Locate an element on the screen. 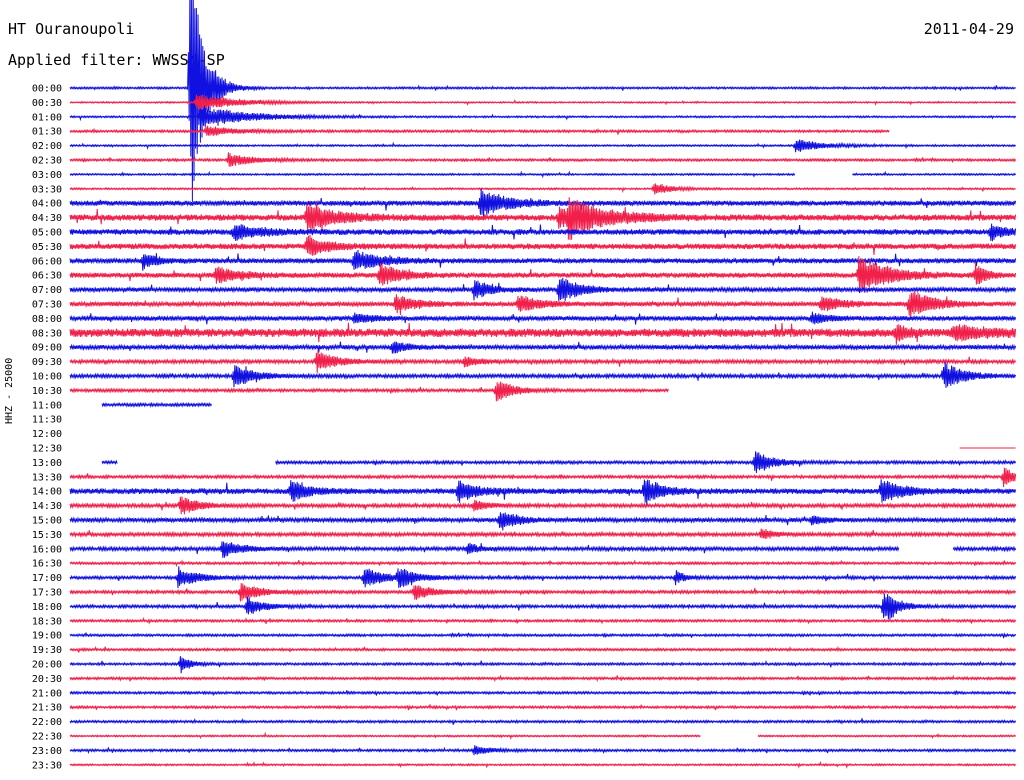 This screenshot has height=780, width=1024. row-label-1430: 14:30 is located at coordinates (47, 506).